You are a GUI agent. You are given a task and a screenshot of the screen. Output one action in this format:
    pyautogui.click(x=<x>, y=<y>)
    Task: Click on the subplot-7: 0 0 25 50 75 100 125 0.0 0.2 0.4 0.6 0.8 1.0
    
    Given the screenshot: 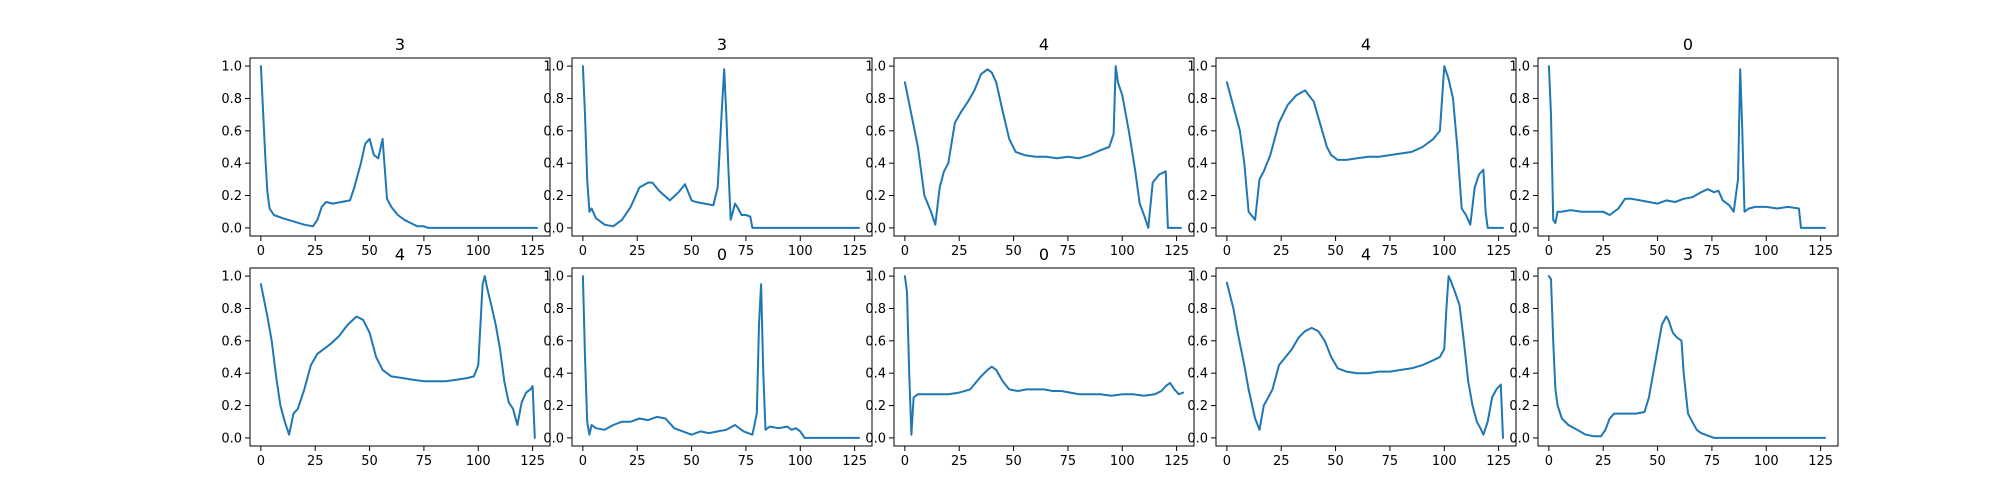 What is the action you would take?
    pyautogui.click(x=708, y=357)
    